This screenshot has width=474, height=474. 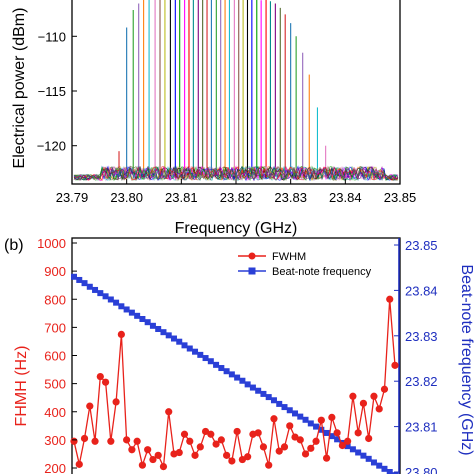 I want to click on y-tick-label-b: 400, so click(x=55, y=412).